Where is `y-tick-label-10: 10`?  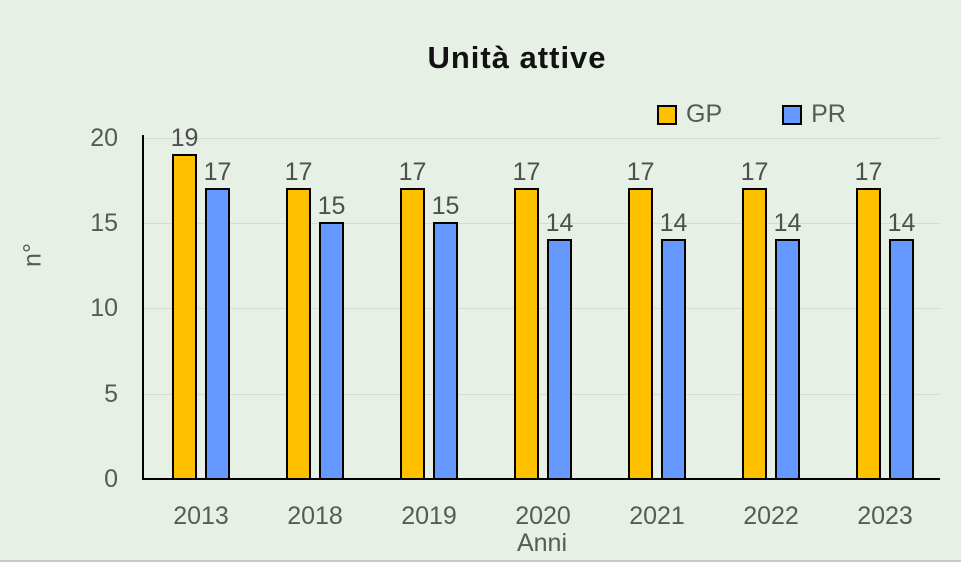 y-tick-label-10: 10 is located at coordinates (104, 308).